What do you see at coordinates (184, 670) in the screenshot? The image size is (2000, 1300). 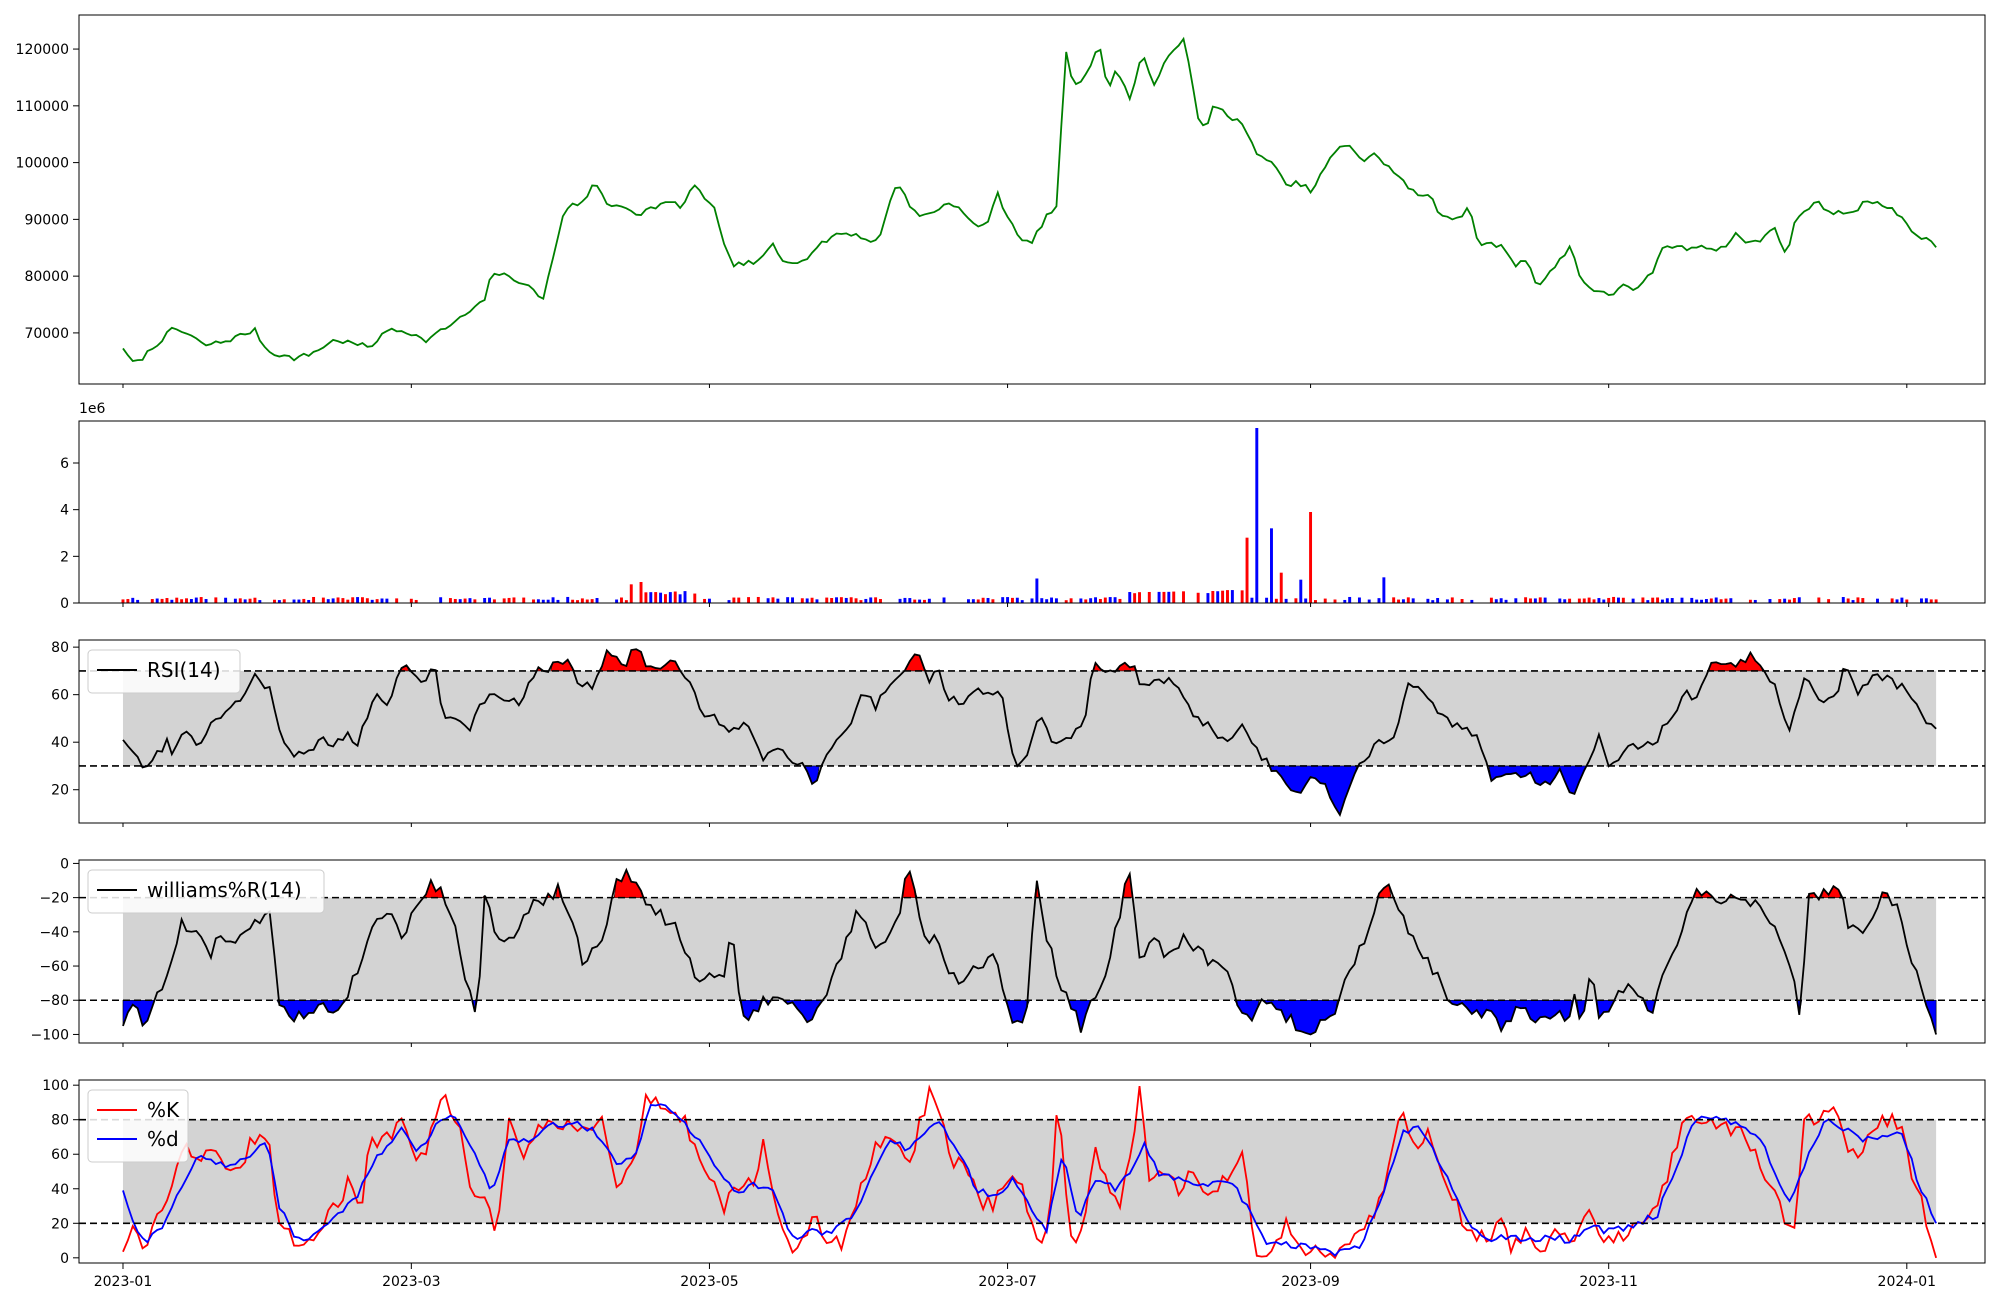 I see `rsi-legend-label: RSI(14)` at bounding box center [184, 670].